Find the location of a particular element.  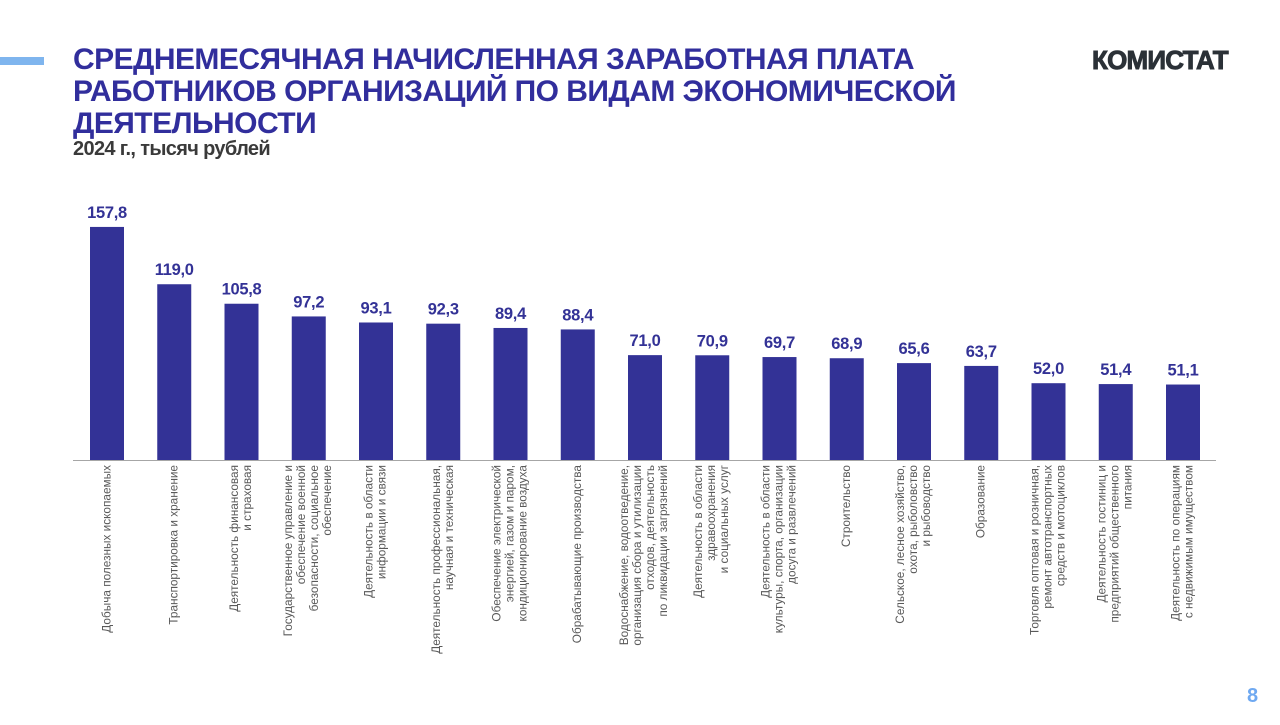

svg-text: 69,7 is located at coordinates (779, 343).